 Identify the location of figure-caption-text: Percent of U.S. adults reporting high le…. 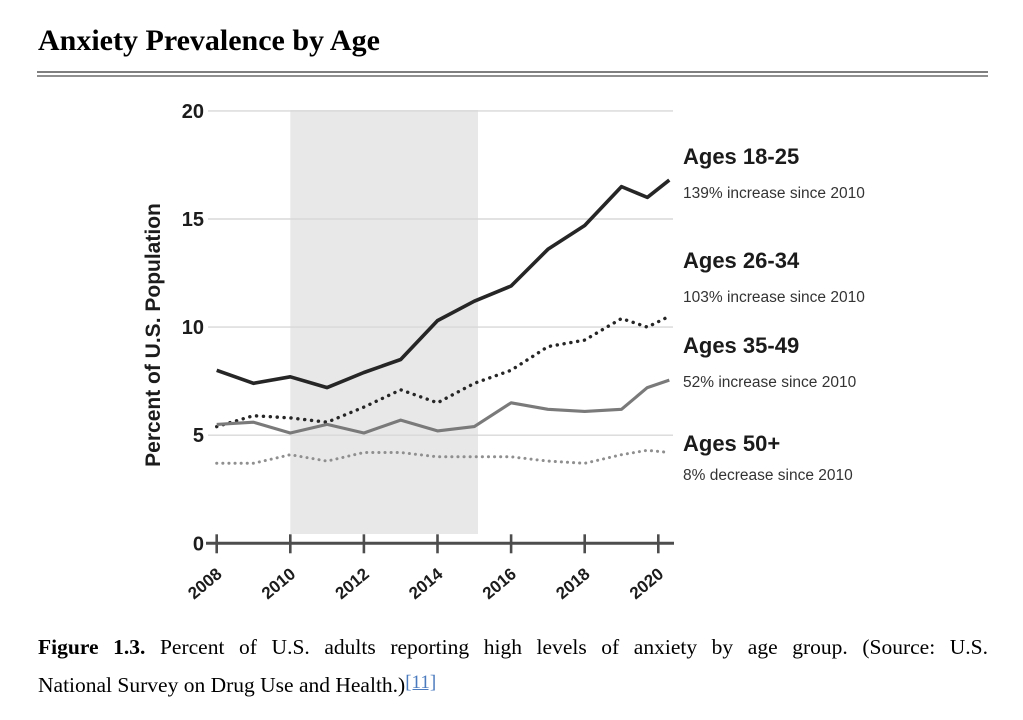
(574, 647).